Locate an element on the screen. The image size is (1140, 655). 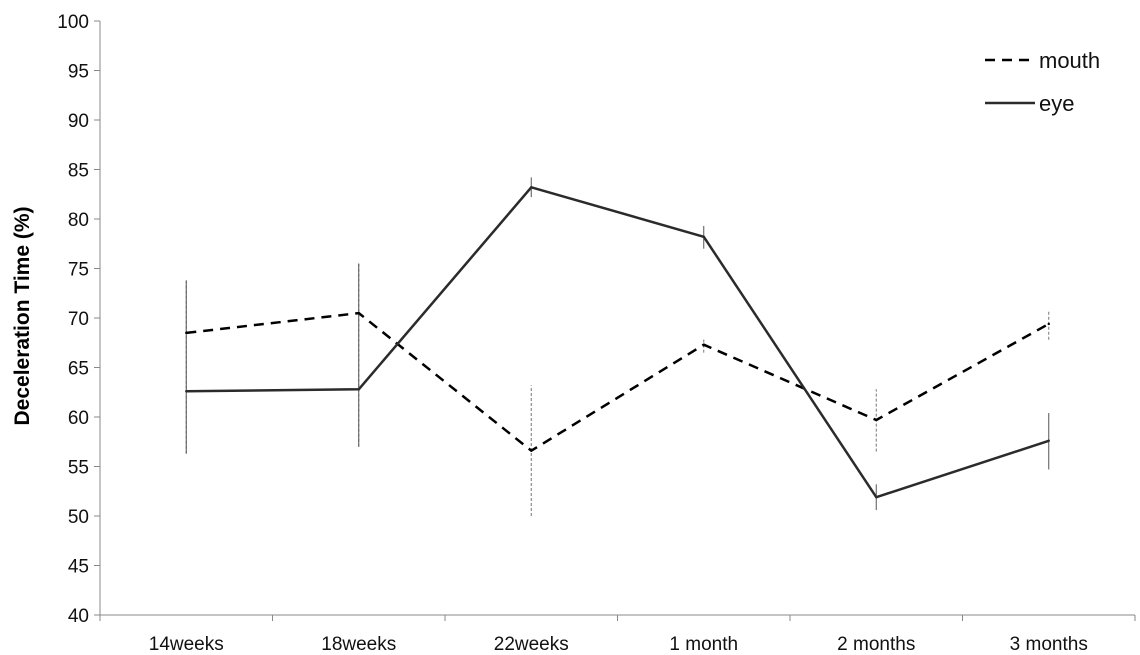
y-tick-label: 65 is located at coordinates (78, 369).